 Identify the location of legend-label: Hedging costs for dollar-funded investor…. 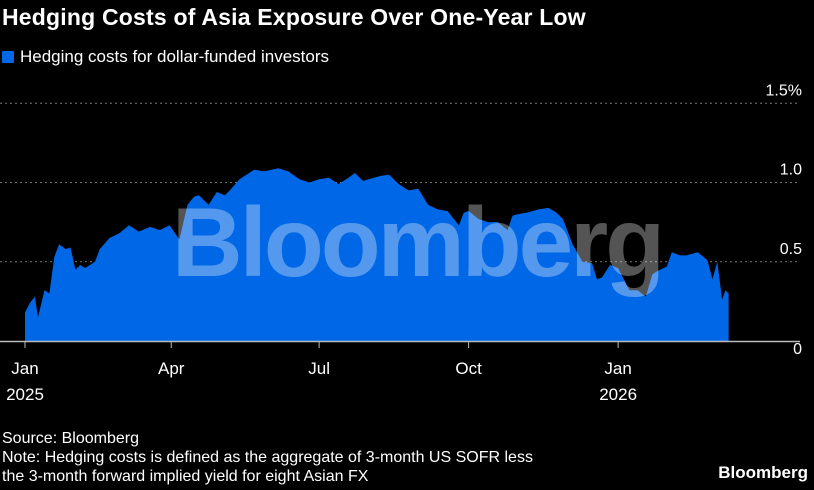
(174, 56).